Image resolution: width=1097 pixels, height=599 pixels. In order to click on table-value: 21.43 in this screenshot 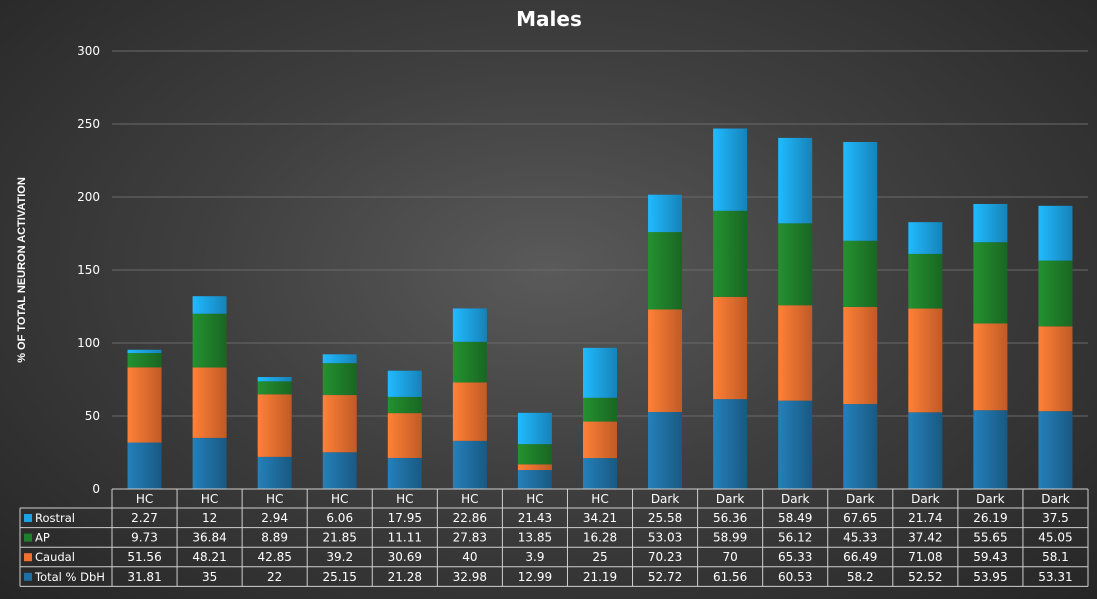, I will do `click(535, 518)`.